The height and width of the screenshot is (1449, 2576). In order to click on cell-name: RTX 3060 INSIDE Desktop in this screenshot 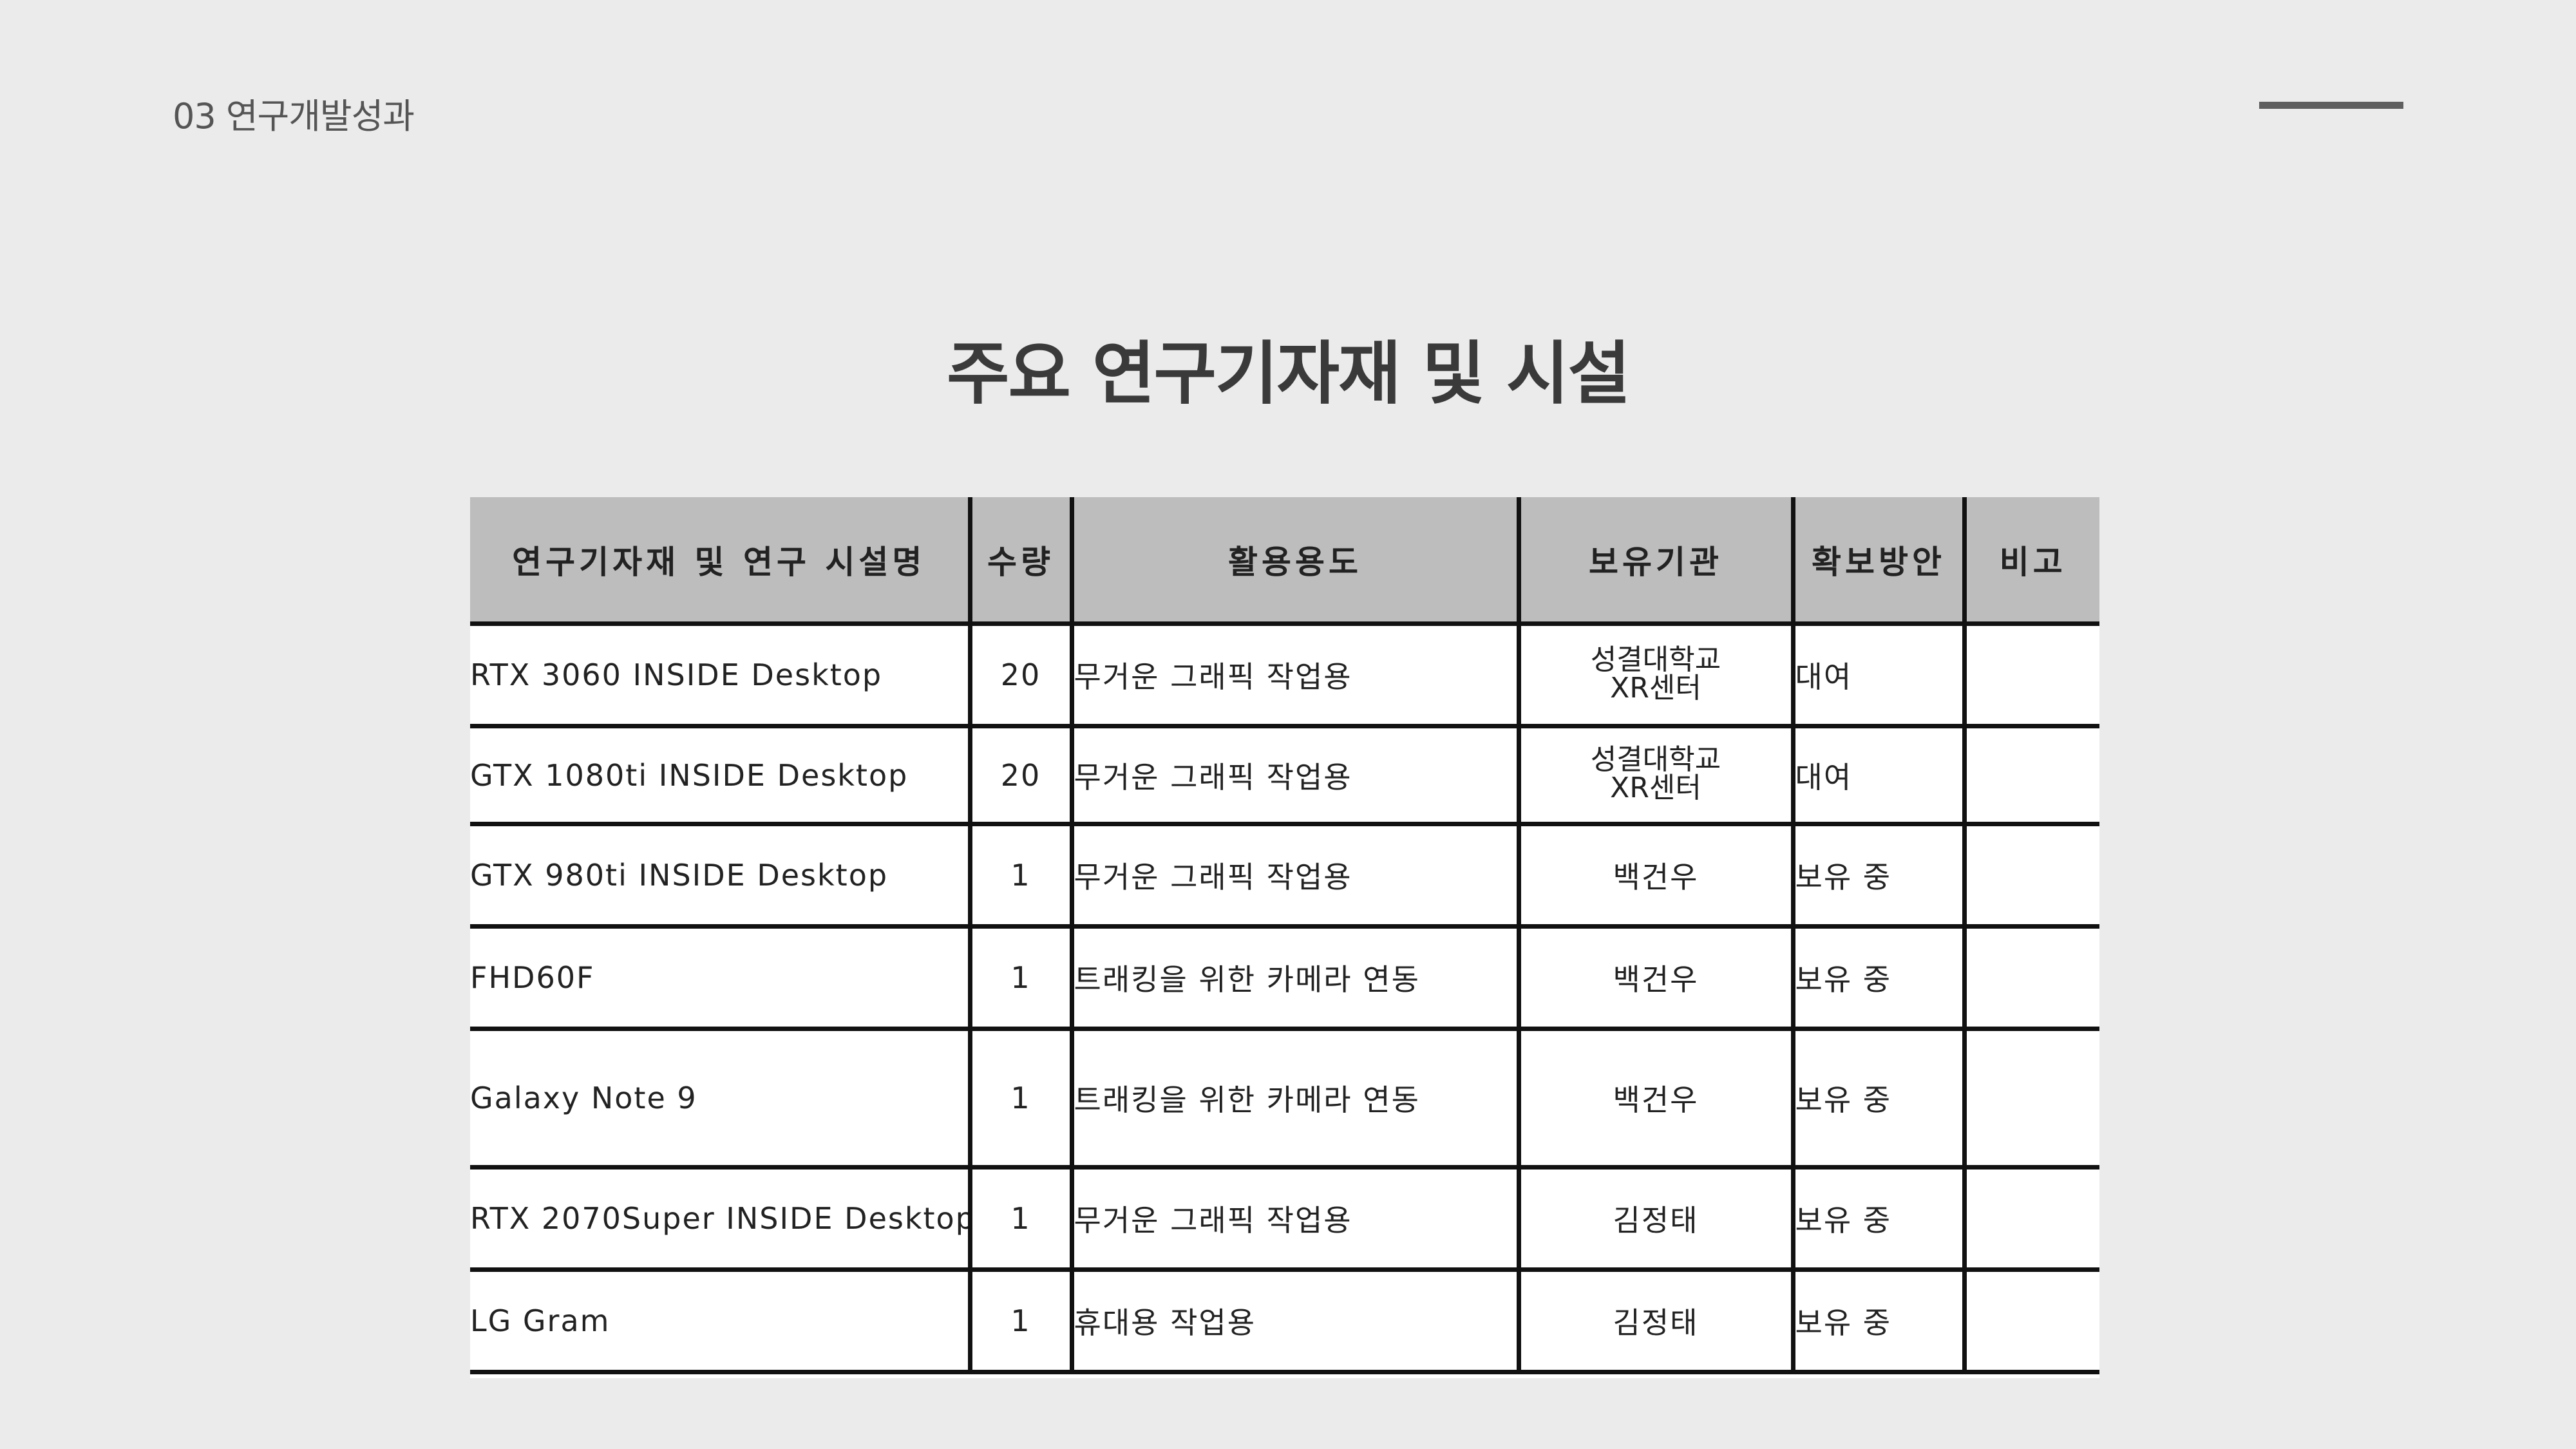, I will do `click(721, 676)`.